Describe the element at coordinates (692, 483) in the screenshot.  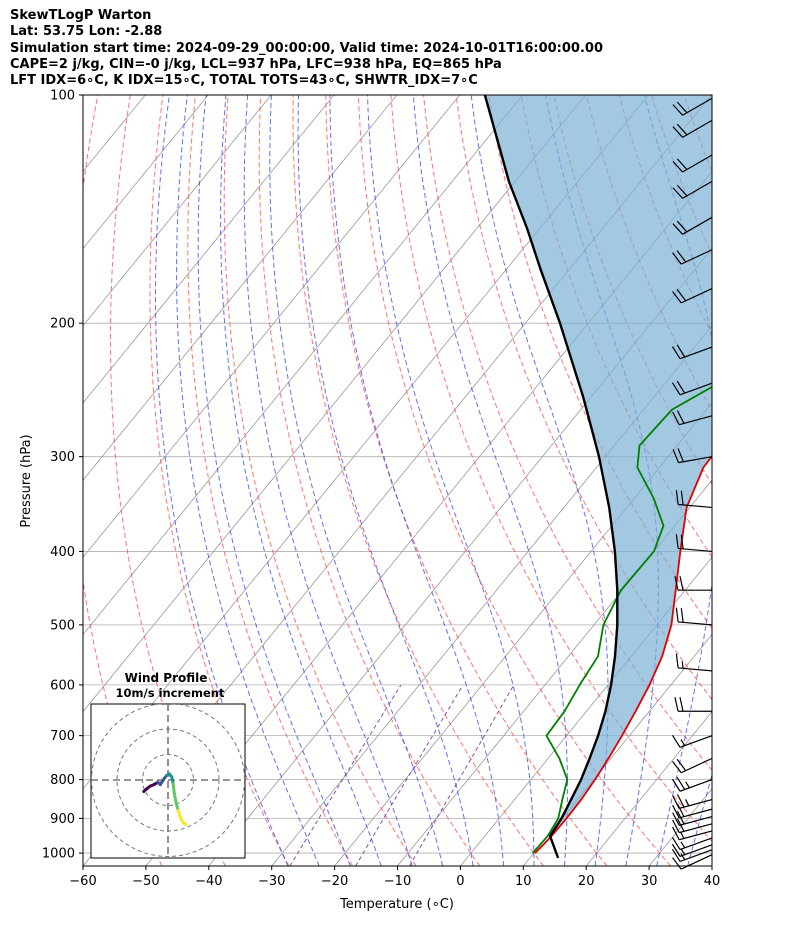
I see `wind-barbs` at that location.